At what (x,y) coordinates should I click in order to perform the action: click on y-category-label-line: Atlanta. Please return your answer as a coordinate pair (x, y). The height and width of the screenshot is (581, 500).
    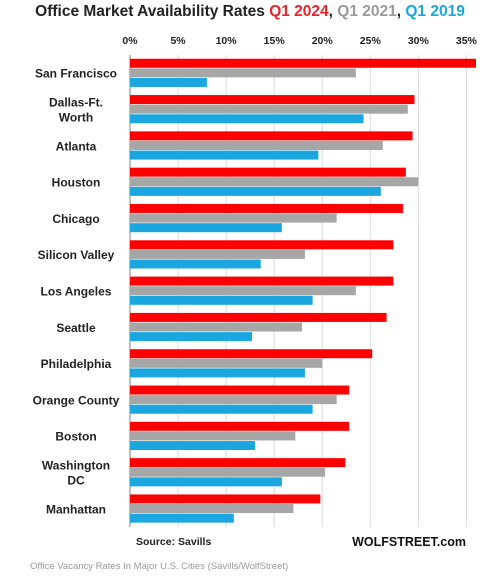
    Looking at the image, I should click on (76, 146).